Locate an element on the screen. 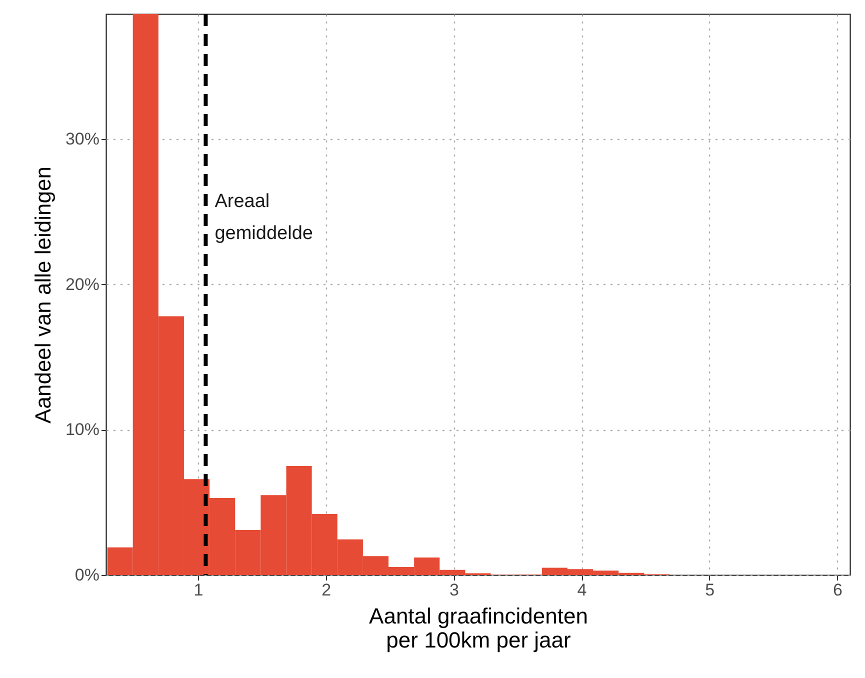 This screenshot has height=678, width=865. y-tick-label: 10% is located at coordinates (82, 430).